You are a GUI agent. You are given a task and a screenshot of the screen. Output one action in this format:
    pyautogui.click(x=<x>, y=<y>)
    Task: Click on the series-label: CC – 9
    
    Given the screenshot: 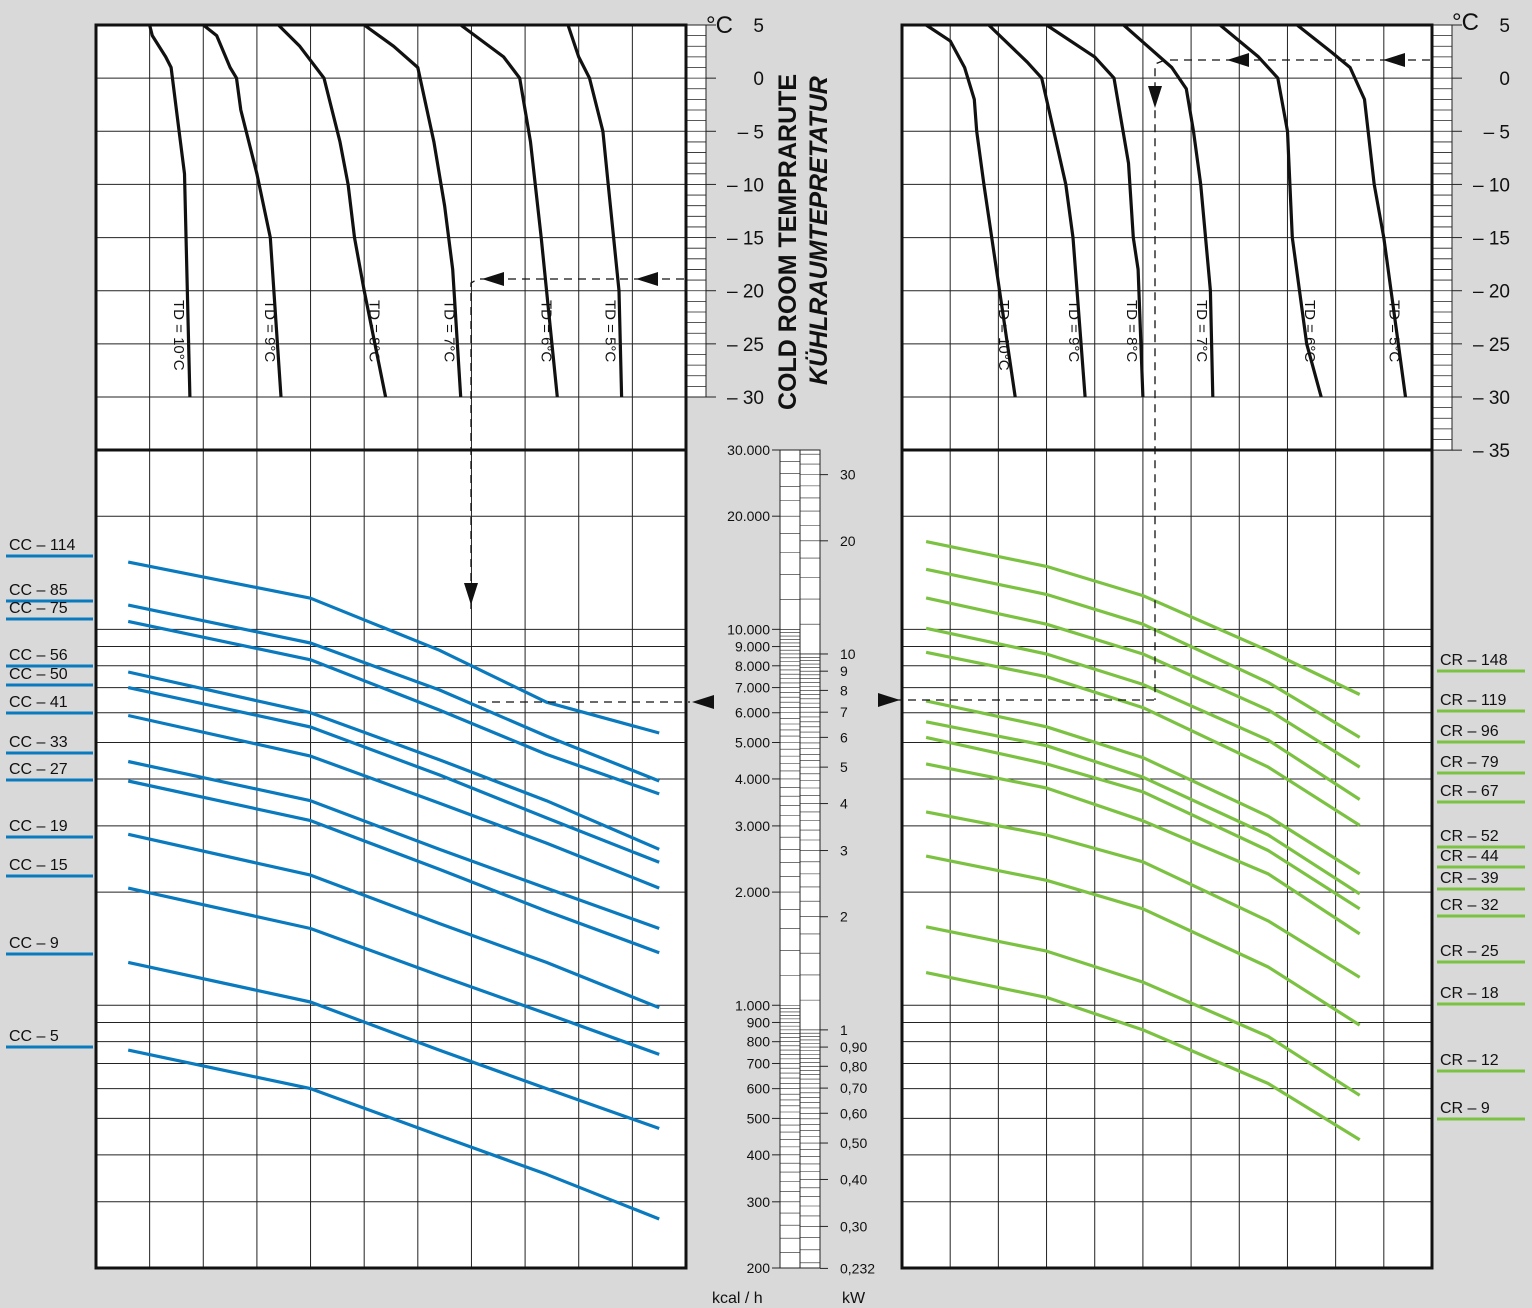 What is the action you would take?
    pyautogui.click(x=34, y=943)
    